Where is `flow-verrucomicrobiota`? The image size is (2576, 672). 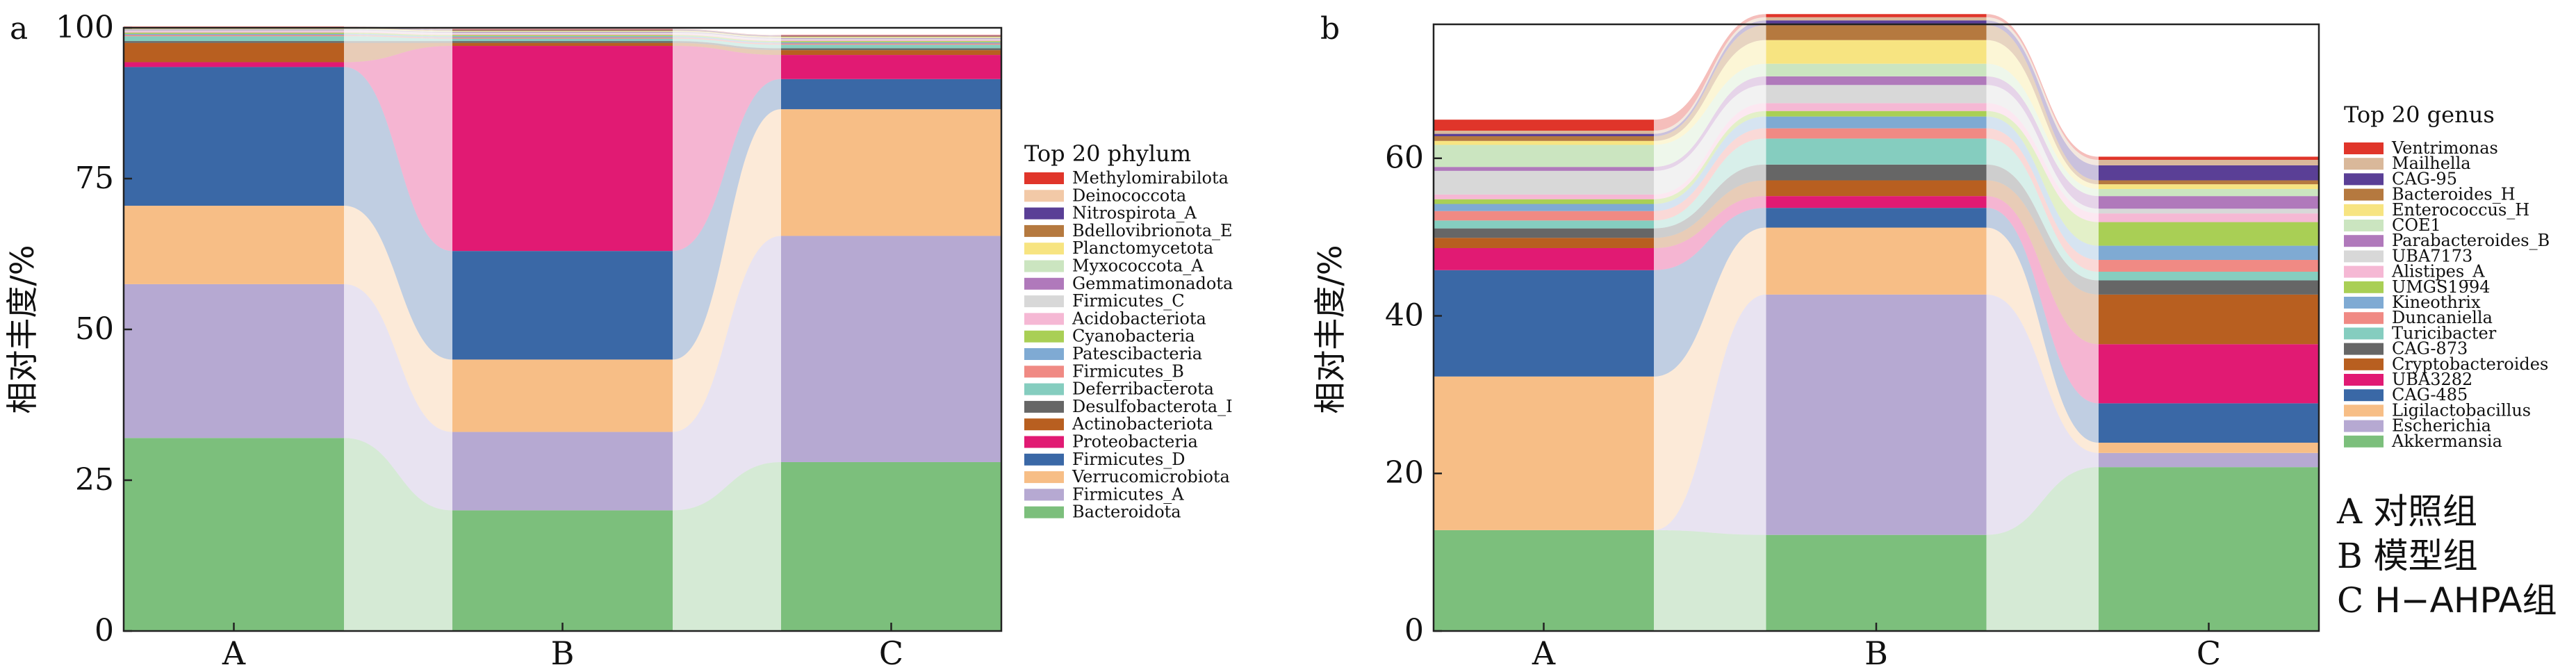 flow-verrucomicrobiota is located at coordinates (398, 319).